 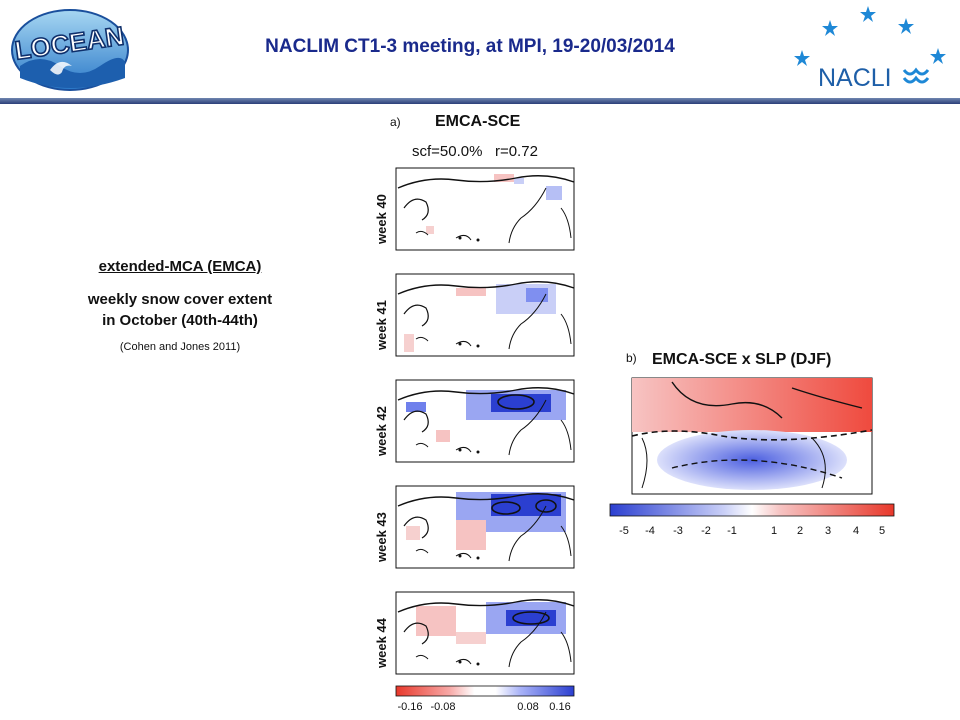 I want to click on panel-b-title: EMCA-SCE x SLP (DJF), so click(x=741, y=359).